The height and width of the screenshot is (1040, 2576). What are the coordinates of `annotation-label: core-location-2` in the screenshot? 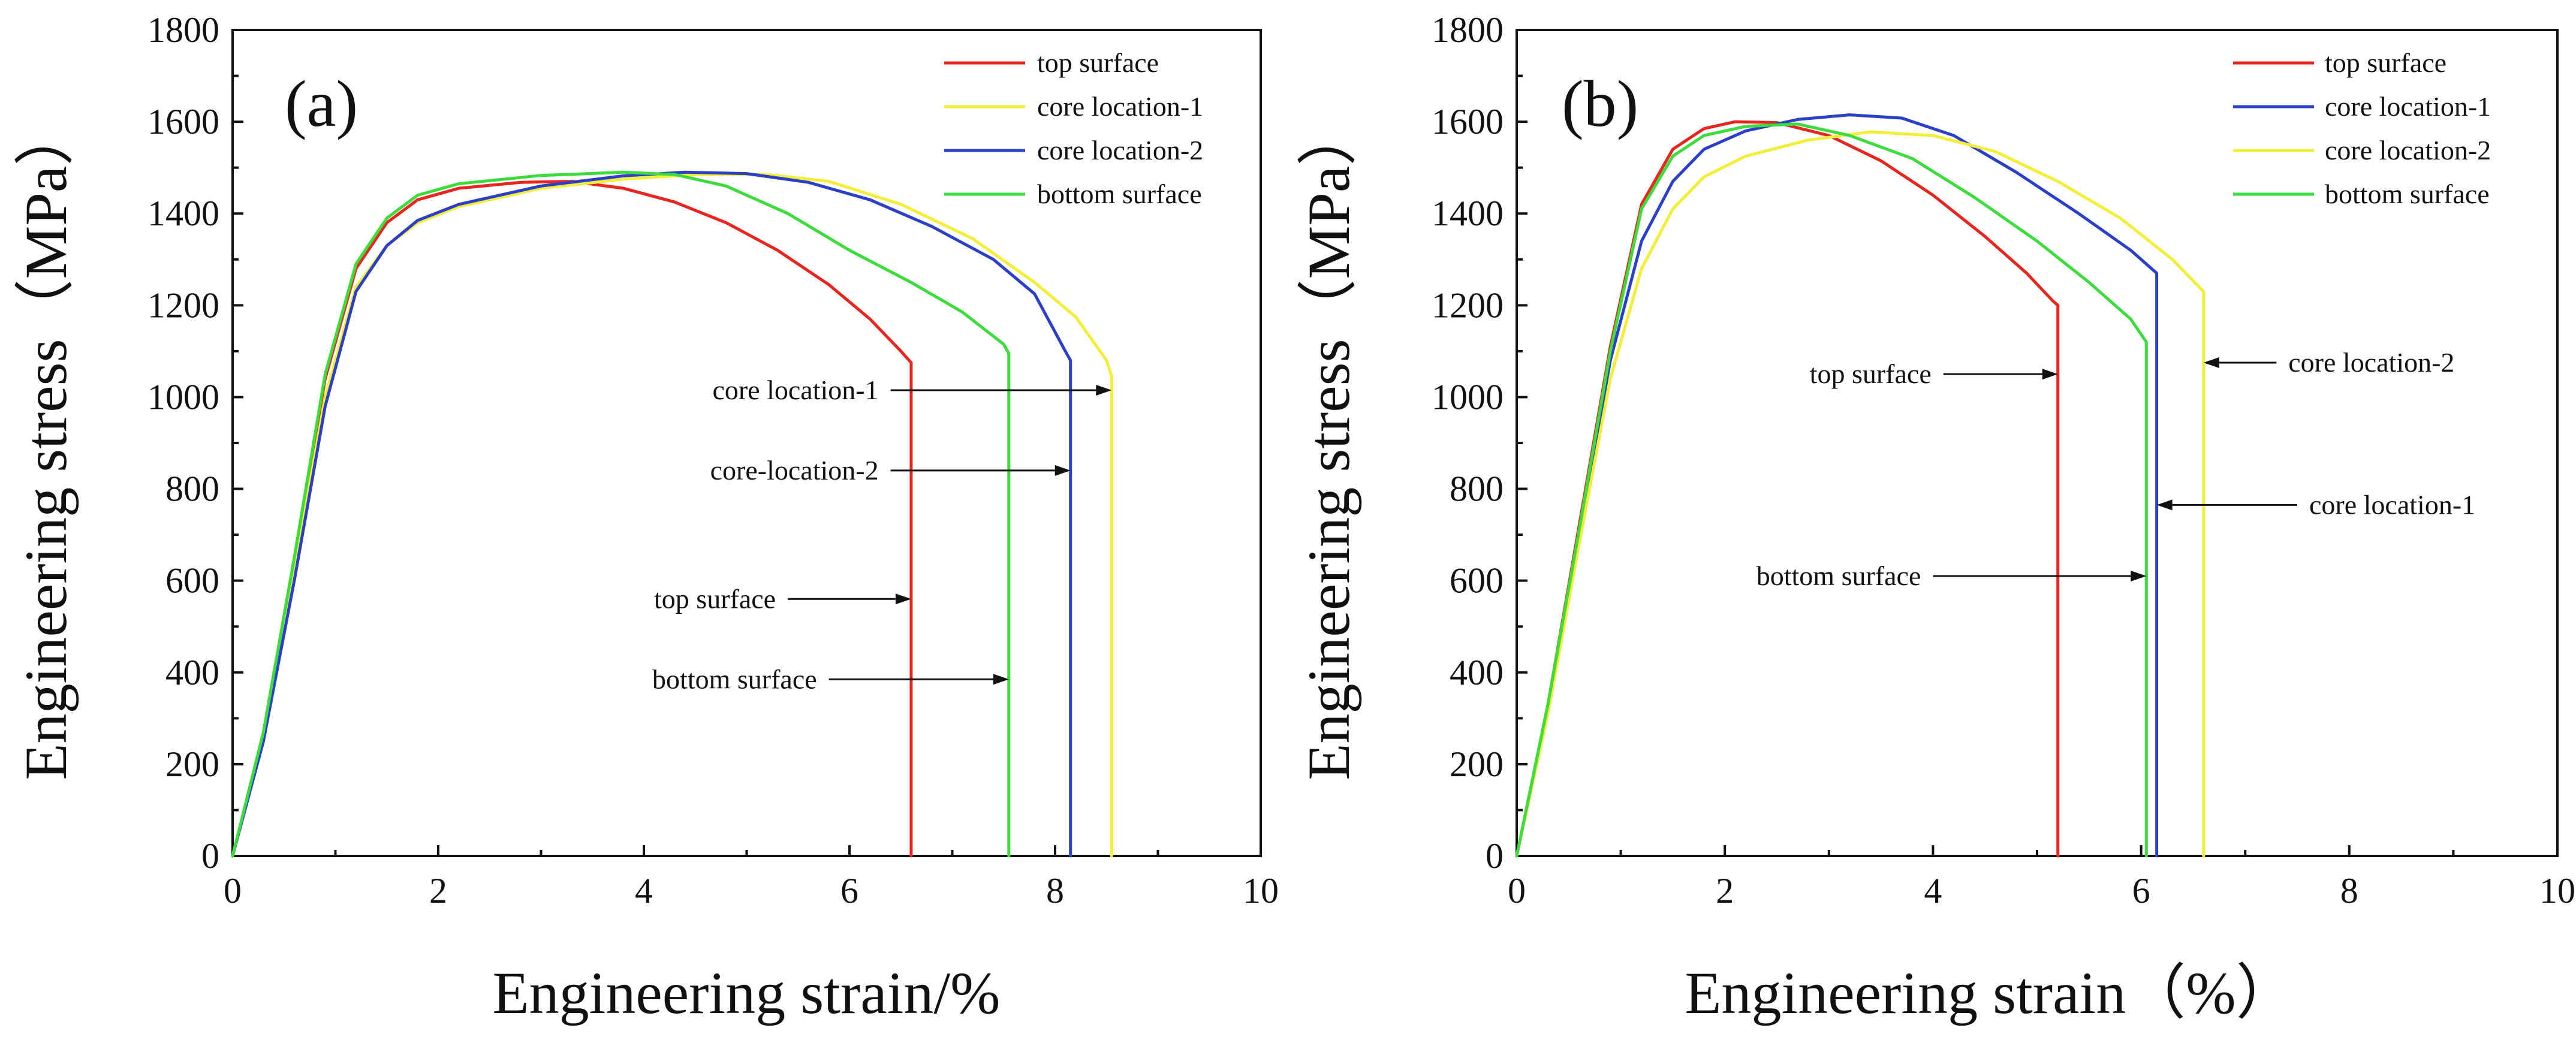 It's located at (795, 470).